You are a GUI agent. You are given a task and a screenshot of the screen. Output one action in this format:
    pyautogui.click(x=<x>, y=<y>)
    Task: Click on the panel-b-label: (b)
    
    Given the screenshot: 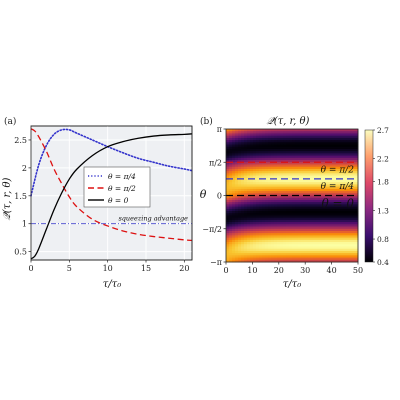 What is the action you would take?
    pyautogui.click(x=206, y=121)
    